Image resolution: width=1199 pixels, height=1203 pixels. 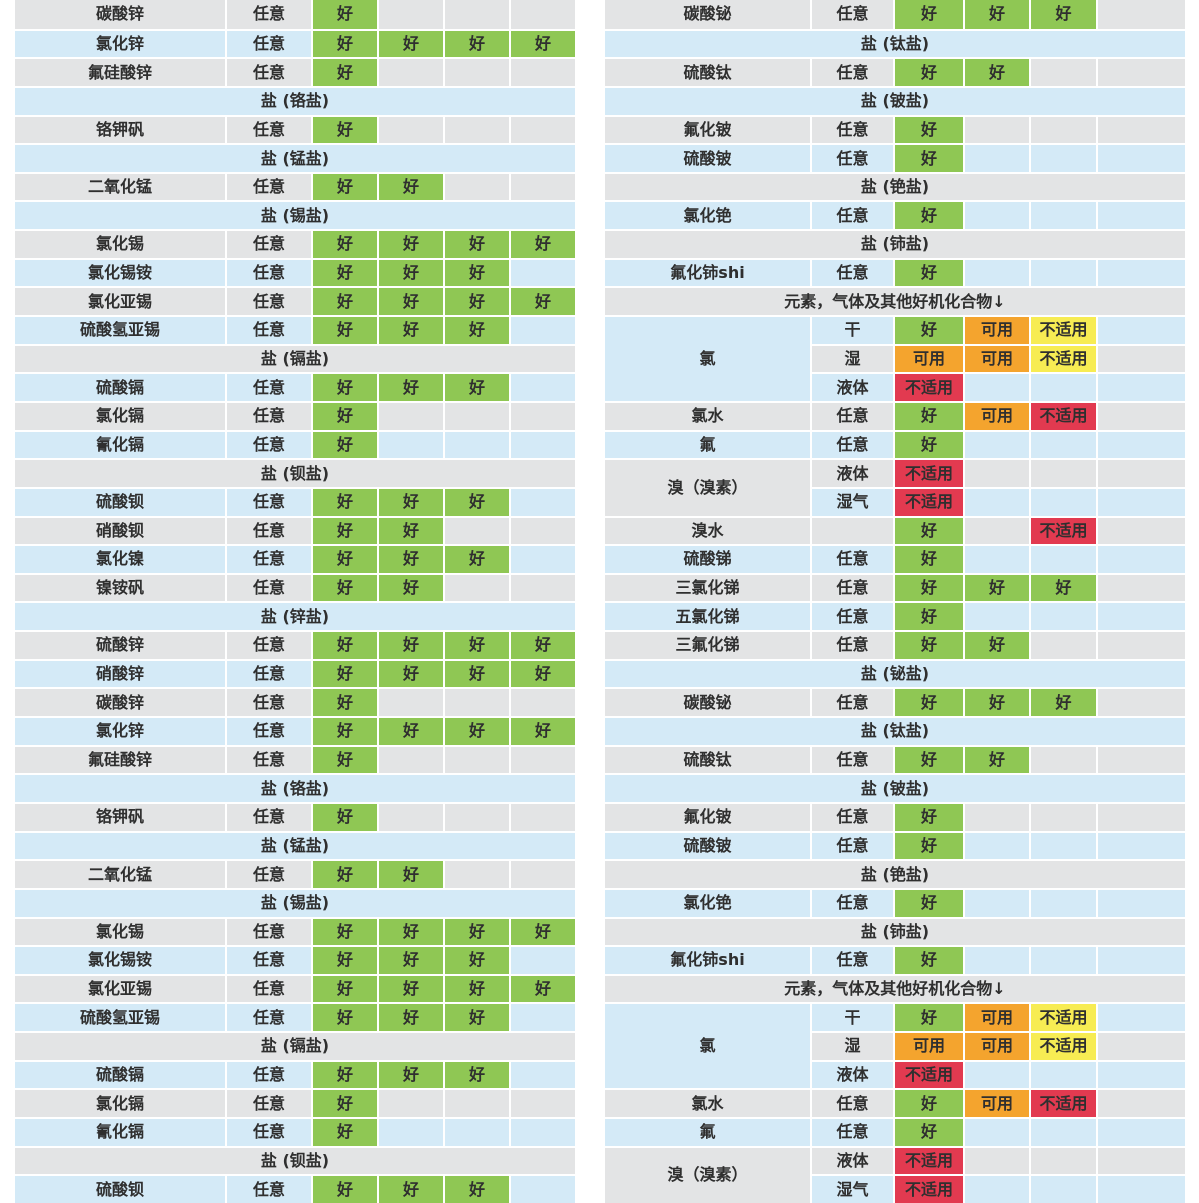 I want to click on section-header-row: 盐 (铯盐), so click(x=895, y=186).